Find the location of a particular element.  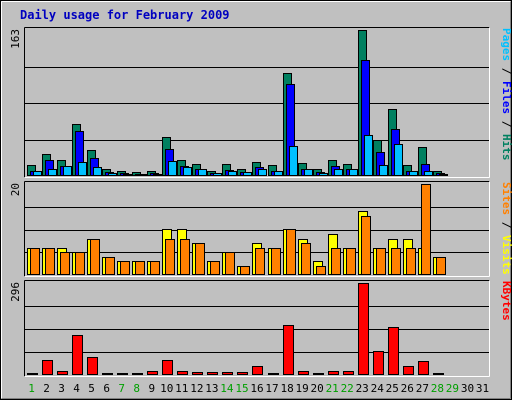

x-tick-label: 20 is located at coordinates (316, 388).